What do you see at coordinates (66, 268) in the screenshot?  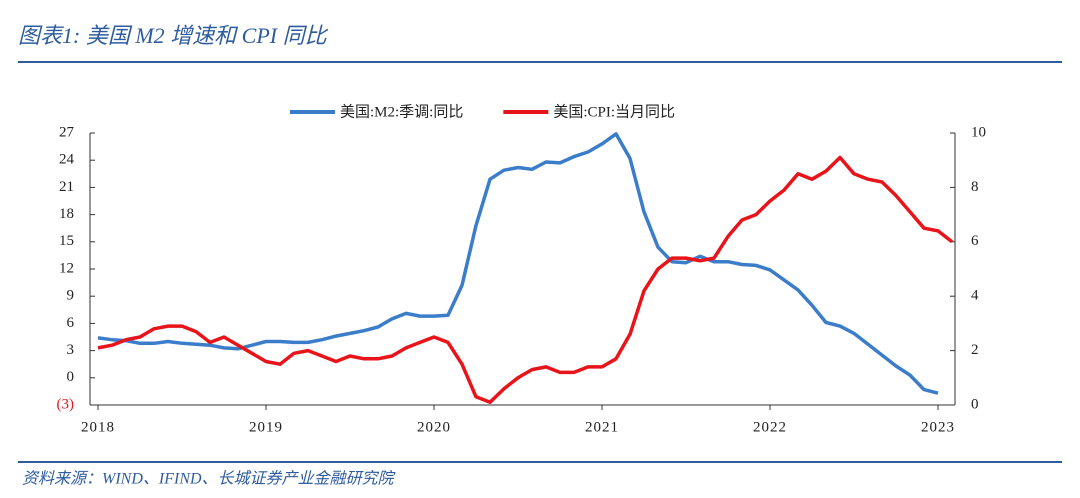 I see `y-tick-label: 12` at bounding box center [66, 268].